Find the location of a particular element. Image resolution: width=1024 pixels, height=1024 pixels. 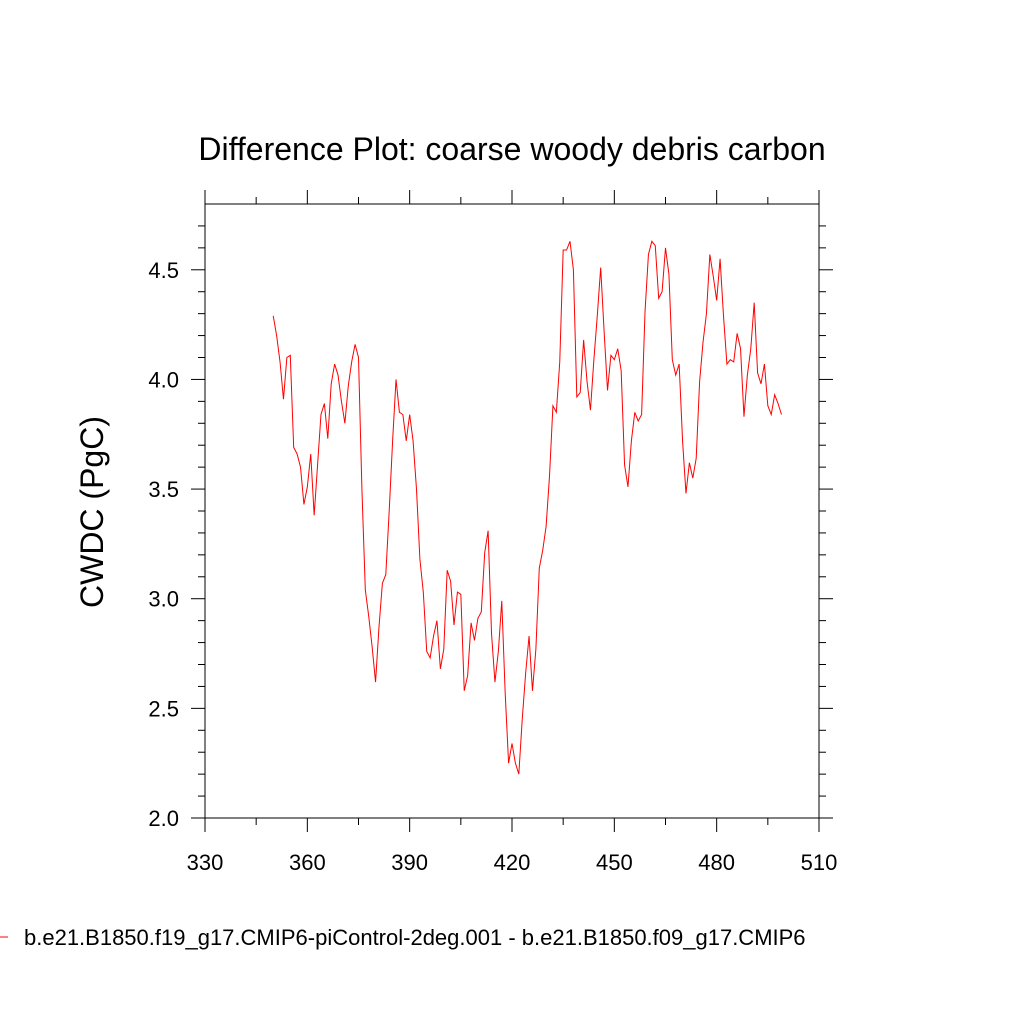

x-tick-label: 510 is located at coordinates (819, 862).